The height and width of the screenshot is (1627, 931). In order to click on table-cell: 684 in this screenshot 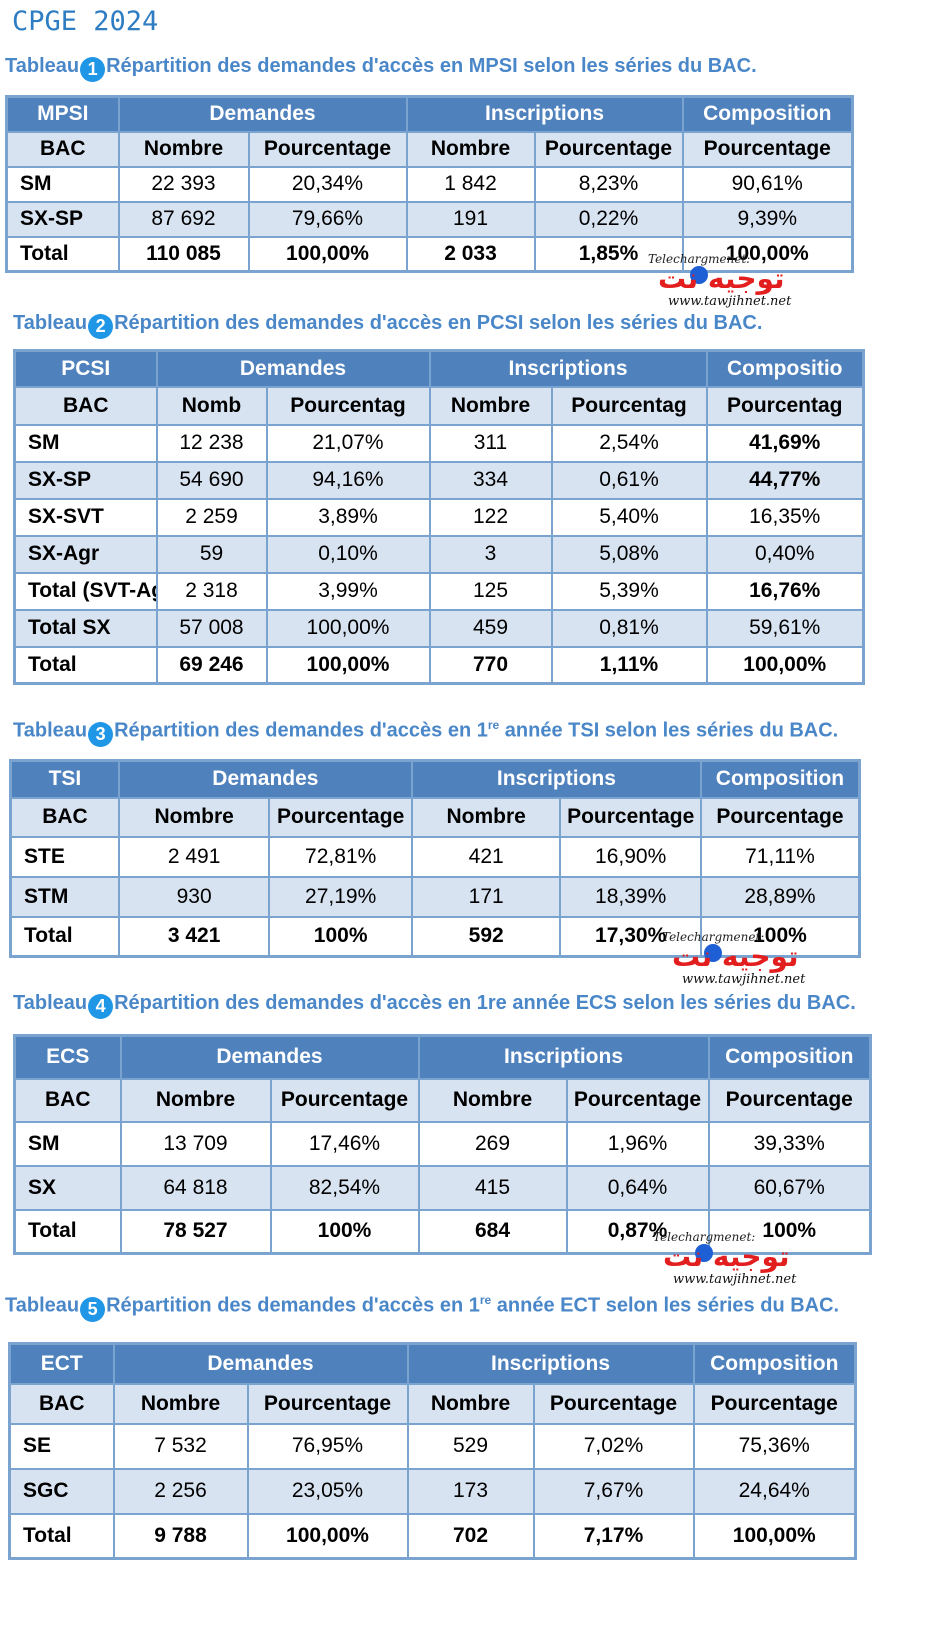, I will do `click(492, 1231)`.